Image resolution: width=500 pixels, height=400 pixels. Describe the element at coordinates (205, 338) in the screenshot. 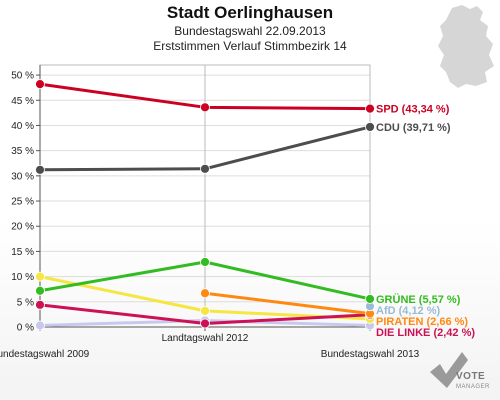

I see `x-tick-label: Landtagswahl 2012` at that location.